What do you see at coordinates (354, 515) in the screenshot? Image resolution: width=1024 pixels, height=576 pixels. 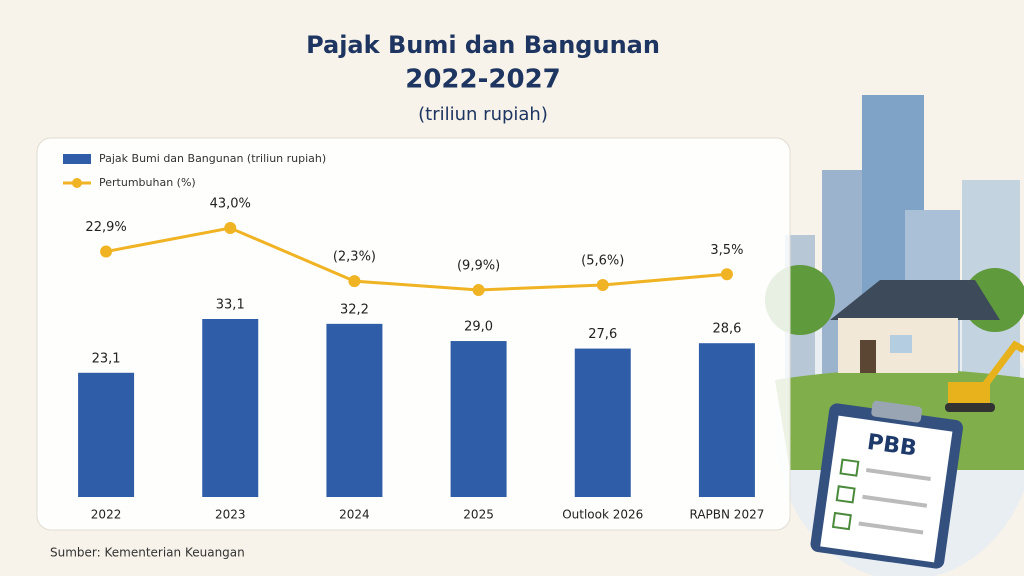 I see `x-tick-label: 2024` at bounding box center [354, 515].